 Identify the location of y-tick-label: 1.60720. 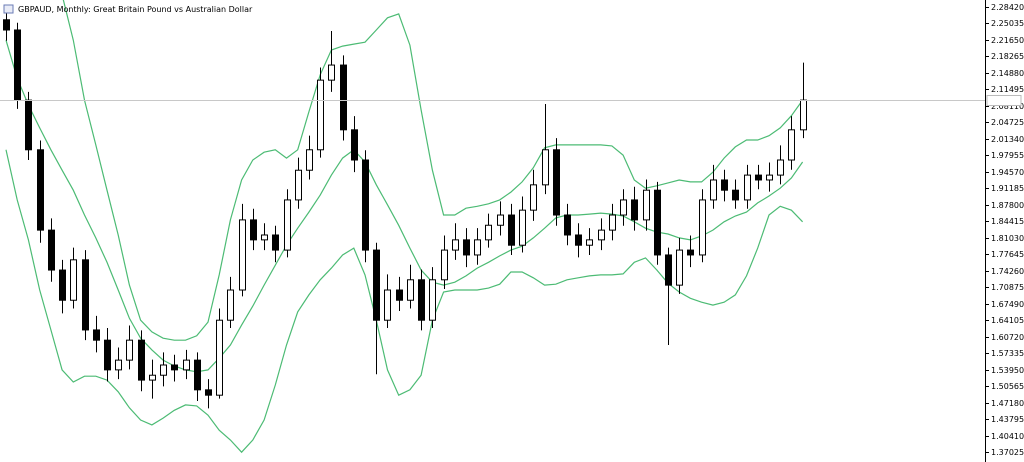
(1007, 337).